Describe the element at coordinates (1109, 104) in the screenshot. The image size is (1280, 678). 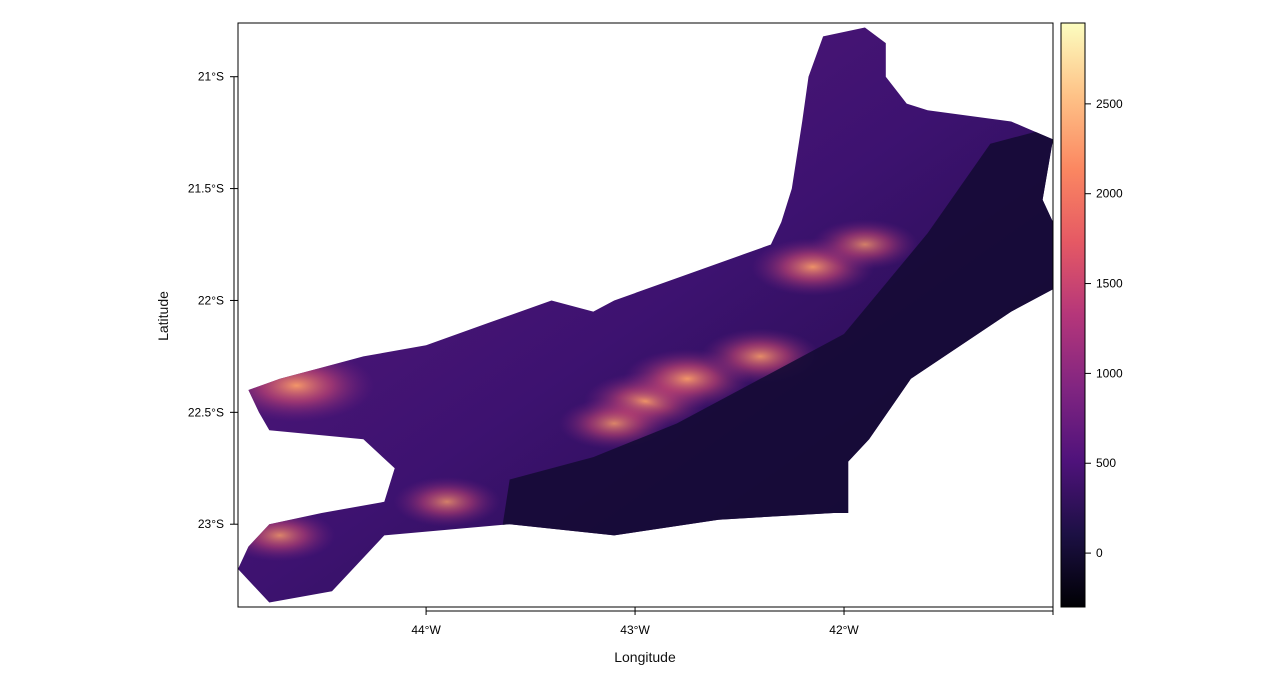
I see `colorbar-tick-label: 2500` at that location.